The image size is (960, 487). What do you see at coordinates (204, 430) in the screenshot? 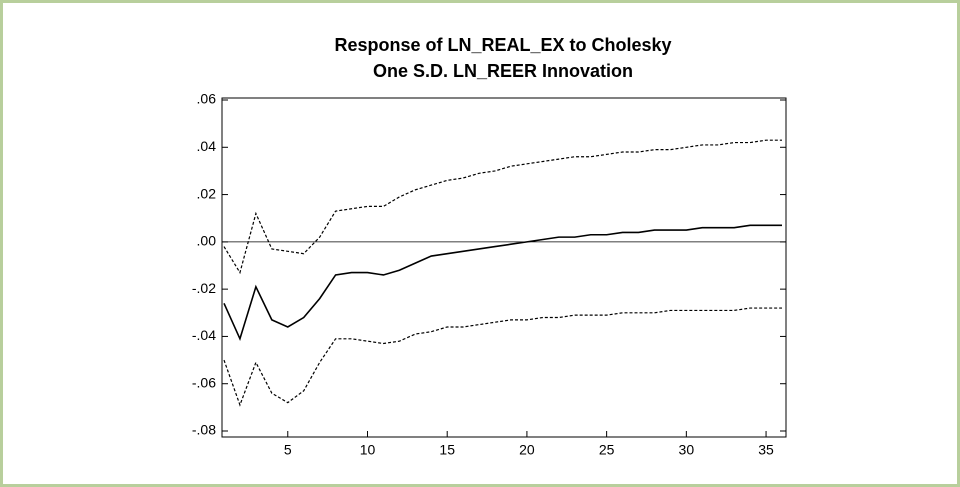
I see `y-tick-label: -.08` at bounding box center [204, 430].